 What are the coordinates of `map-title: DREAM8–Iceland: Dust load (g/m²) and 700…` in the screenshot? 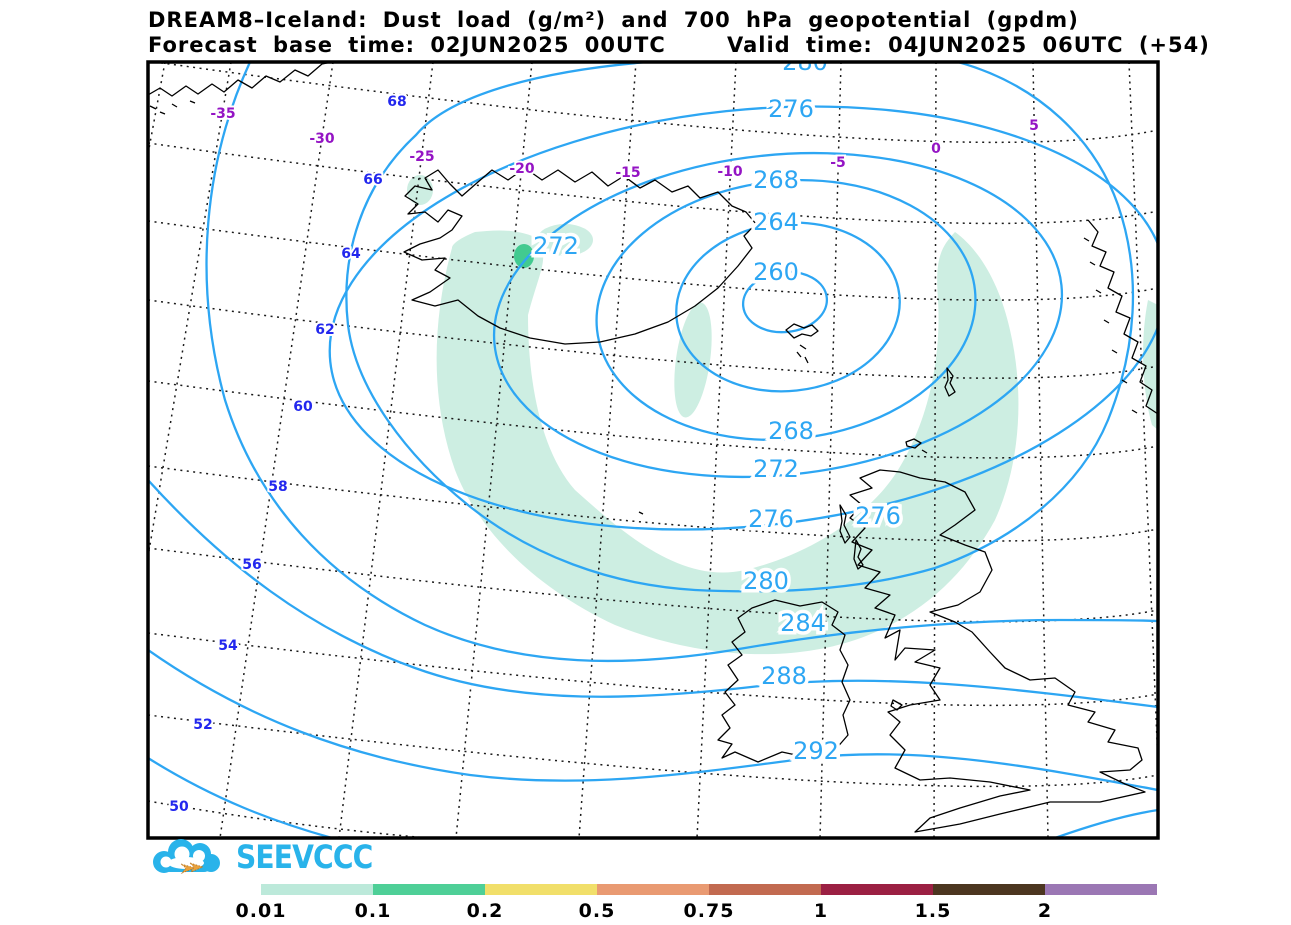 It's located at (613, 20).